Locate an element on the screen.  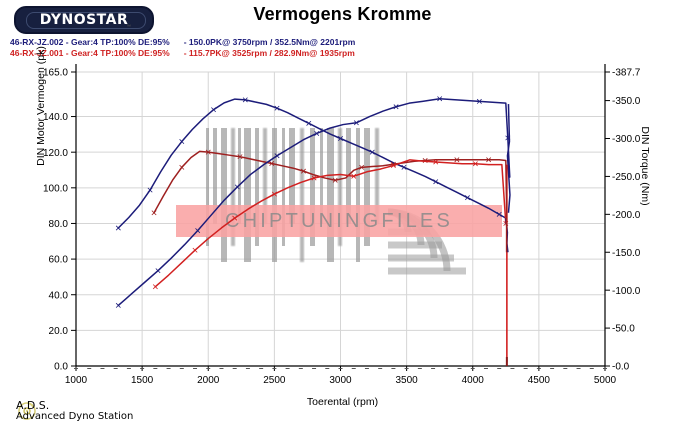
legend-peaks-0: - 150.0PK@ 3750rpm / 352.5Nm@ 2201rpm is located at coordinates (269, 42).